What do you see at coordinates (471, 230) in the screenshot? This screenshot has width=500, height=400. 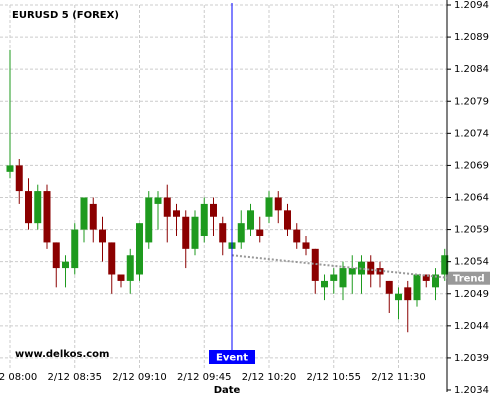 I see `y-tick-label: 1.2059` at bounding box center [471, 230].